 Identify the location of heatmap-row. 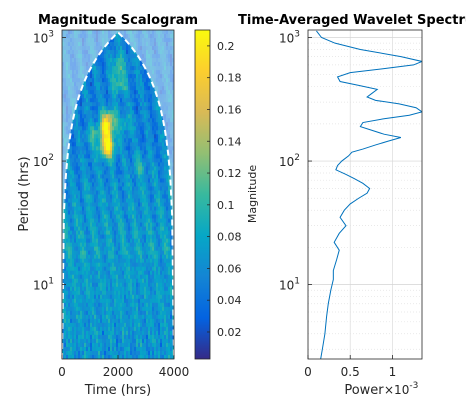
(118, 321).